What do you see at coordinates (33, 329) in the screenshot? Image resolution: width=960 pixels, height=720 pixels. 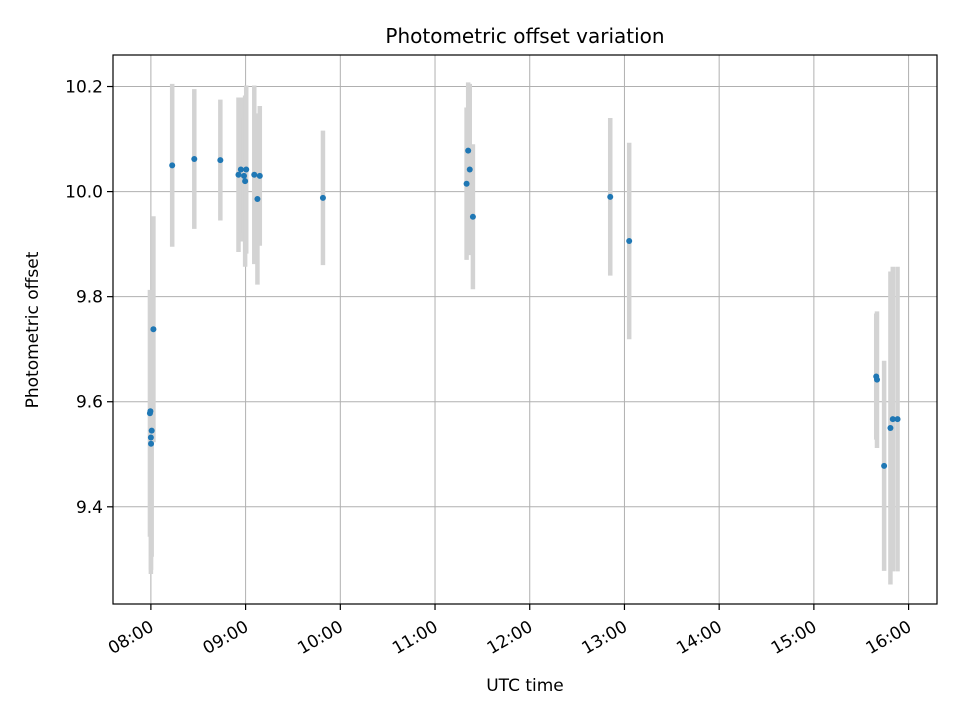 I see `y-axis-label: Photometric offset` at bounding box center [33, 329].